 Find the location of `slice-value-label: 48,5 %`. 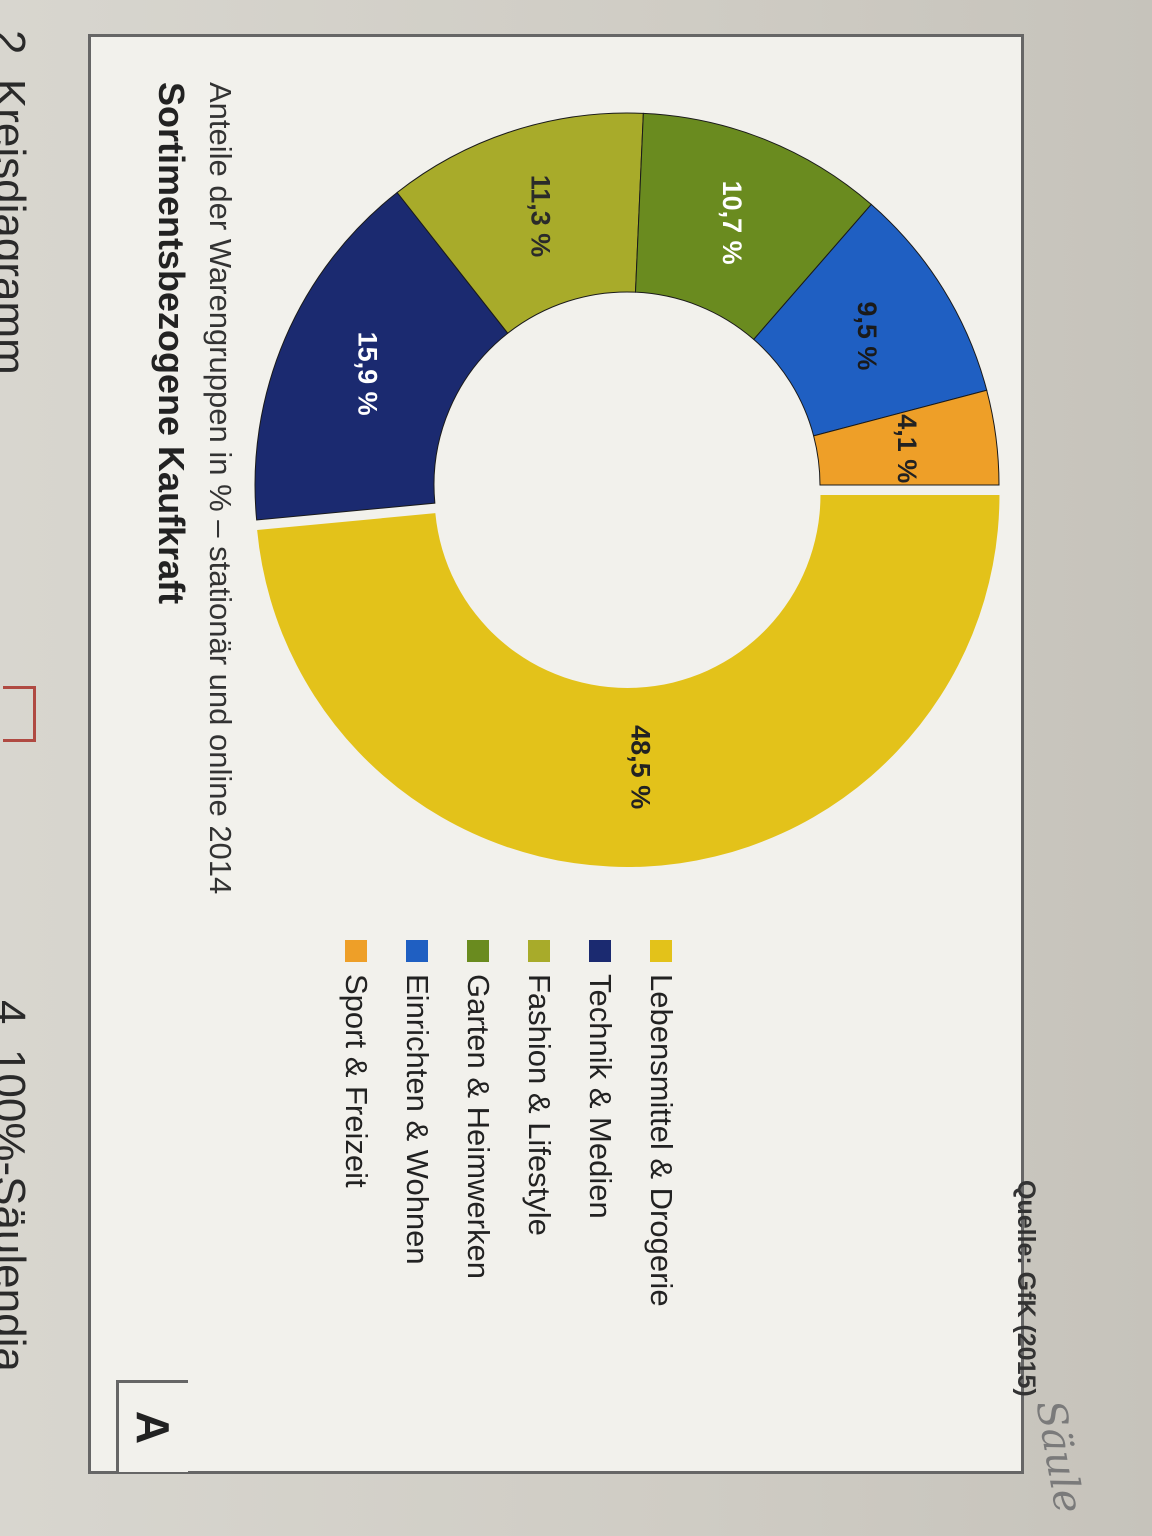

slice-value-label: 48,5 % is located at coordinates (640, 767).